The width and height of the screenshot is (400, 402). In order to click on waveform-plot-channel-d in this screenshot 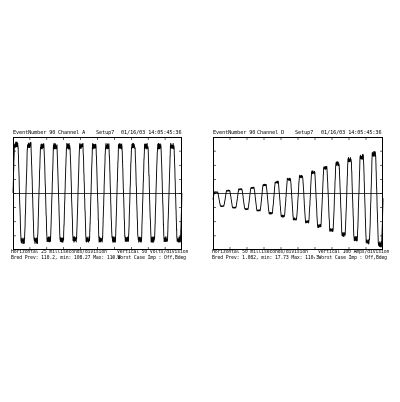, I will do `click(298, 193)`.